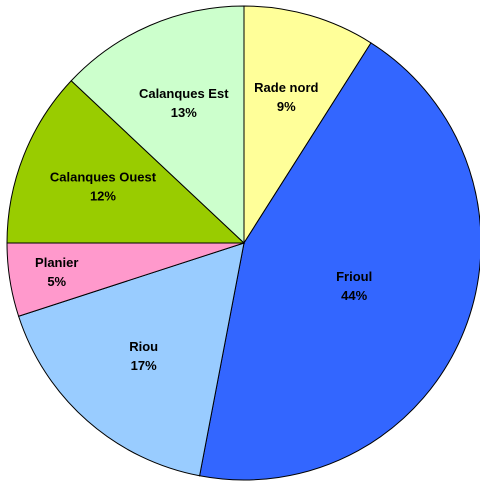  Describe the element at coordinates (103, 177) in the screenshot. I see `slice-label: Calanques Ouest` at that location.